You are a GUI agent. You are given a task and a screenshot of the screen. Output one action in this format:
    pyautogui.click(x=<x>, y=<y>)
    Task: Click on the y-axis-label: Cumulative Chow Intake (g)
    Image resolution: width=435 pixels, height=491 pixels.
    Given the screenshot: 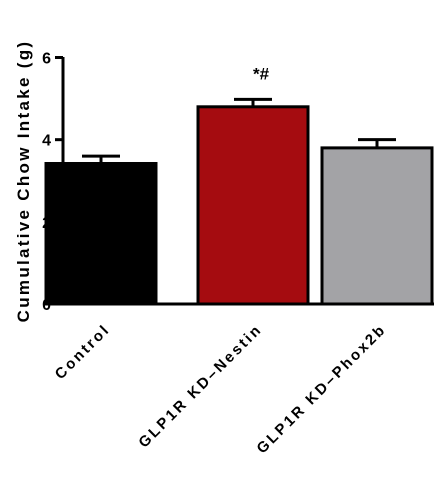 What is the action you would take?
    pyautogui.click(x=23, y=181)
    